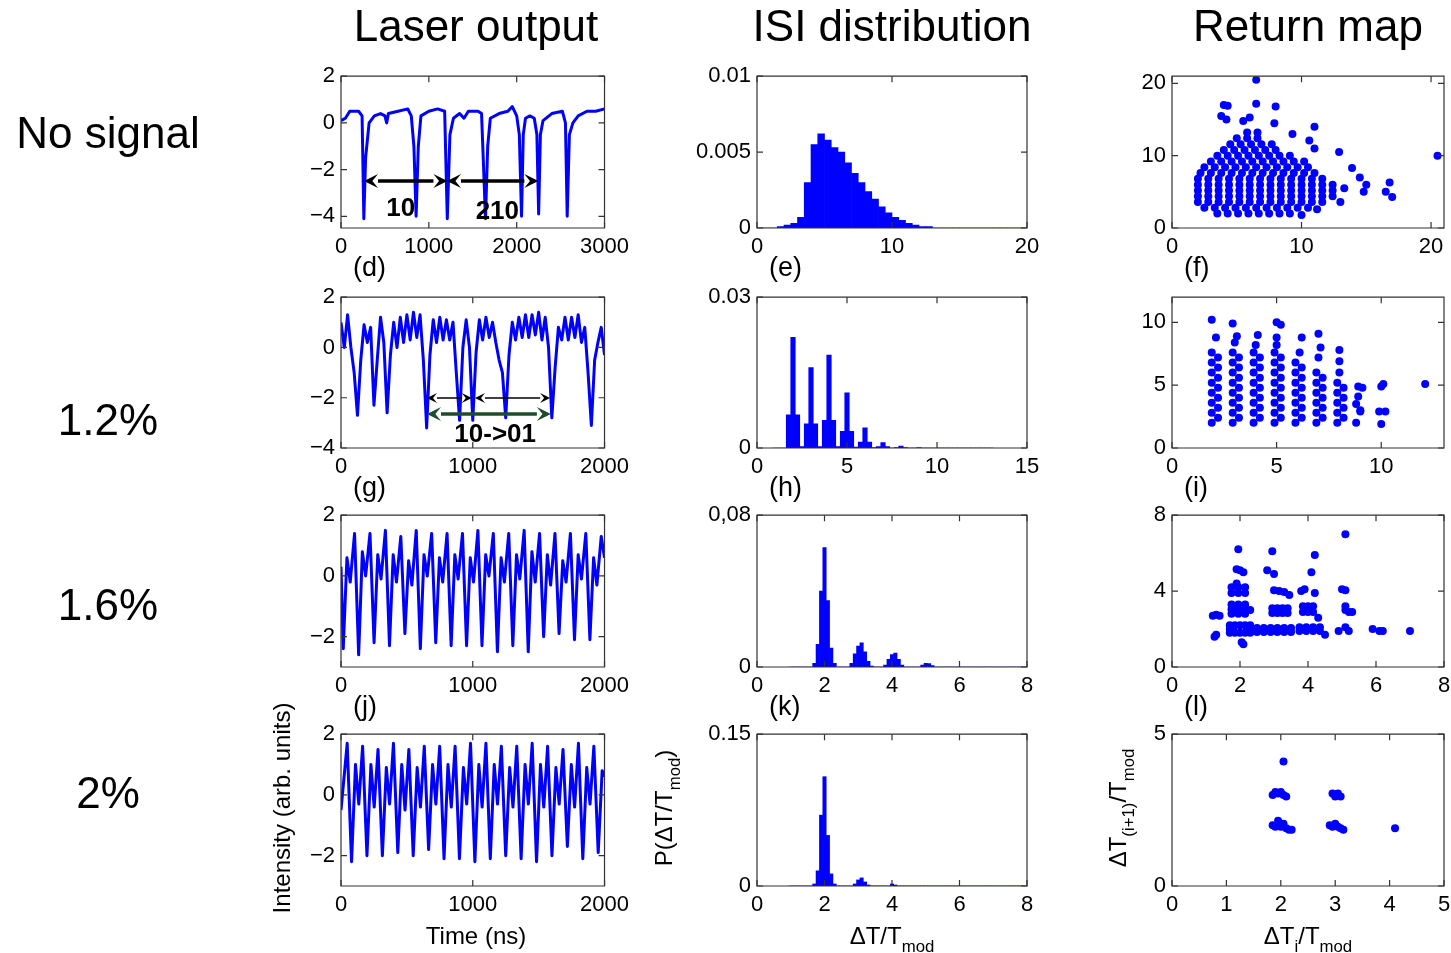 This screenshot has height=953, width=1451. I want to click on annotation: 10->01, so click(495, 432).